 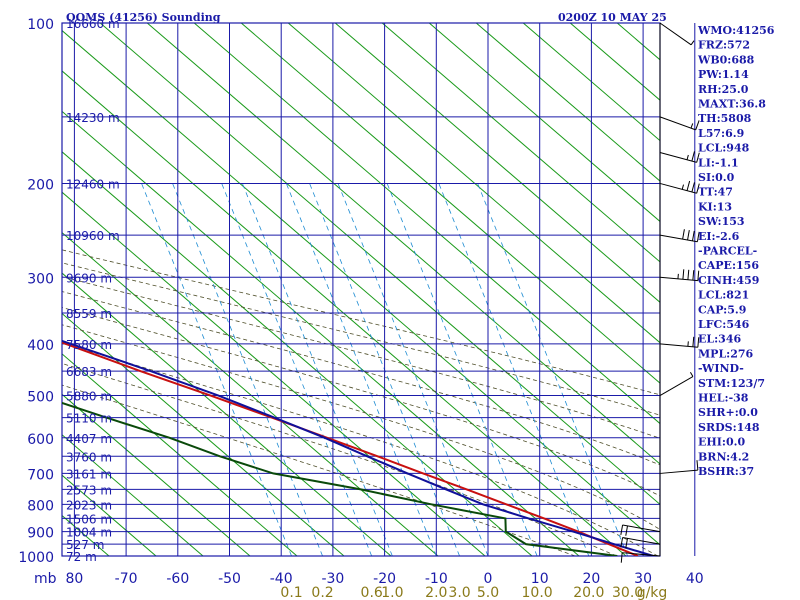 What do you see at coordinates (36, 558) in the screenshot?
I see `pressure-tick-label: 1000` at bounding box center [36, 558].